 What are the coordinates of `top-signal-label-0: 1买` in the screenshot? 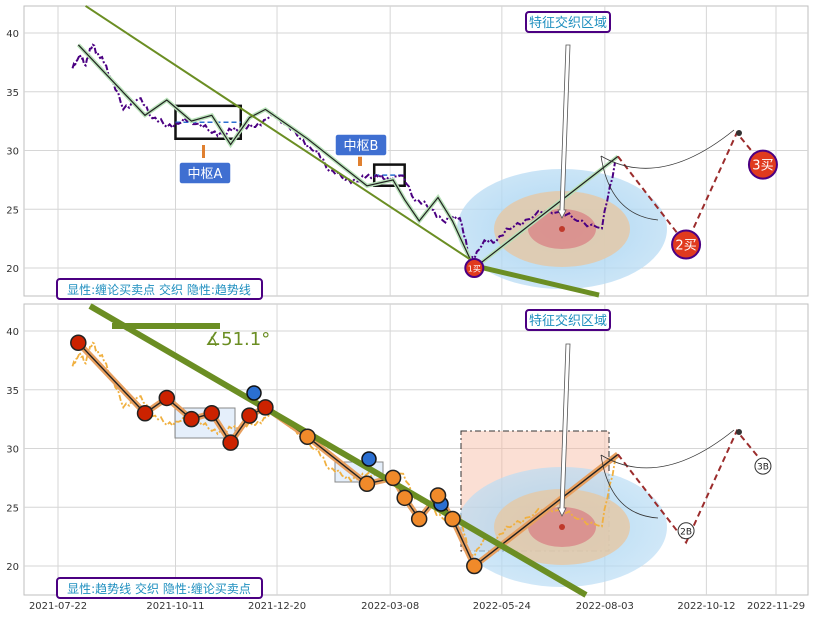 It's located at (474, 269).